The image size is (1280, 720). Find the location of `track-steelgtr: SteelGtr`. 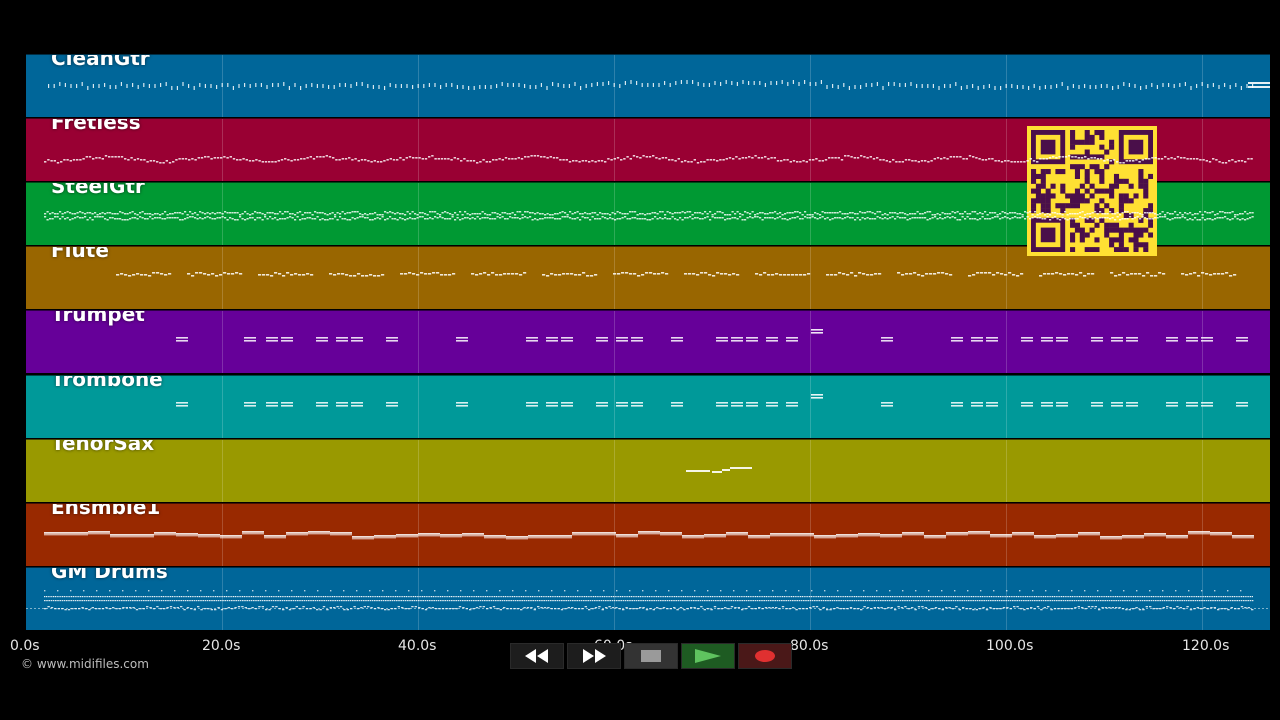

track-steelgtr: SteelGtr is located at coordinates (648, 214).